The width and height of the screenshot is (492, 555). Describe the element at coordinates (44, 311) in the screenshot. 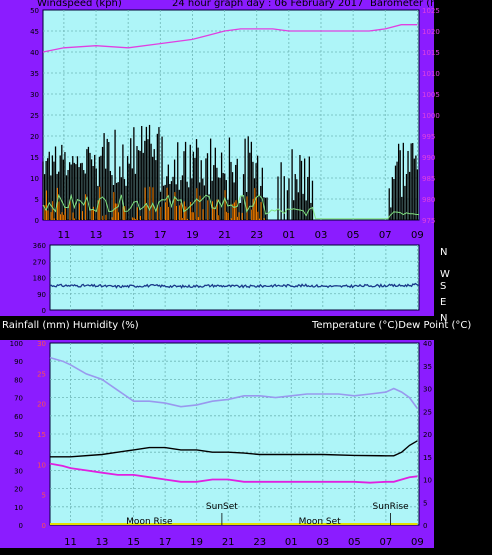

I see `direction-tick-label: 0` at that location.